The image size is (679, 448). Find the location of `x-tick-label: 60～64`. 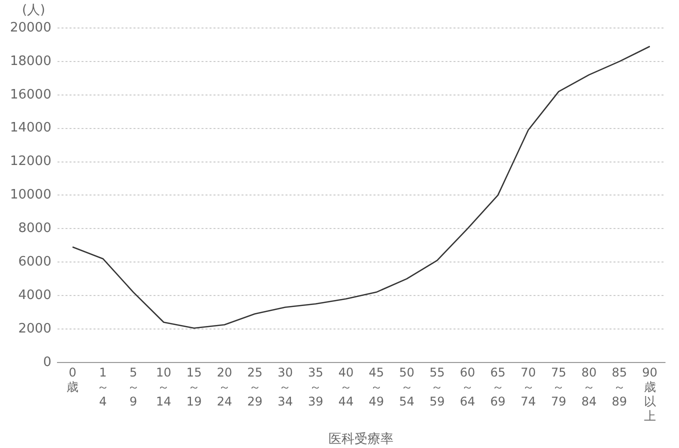

x-tick-label: 60～64 is located at coordinates (468, 387).